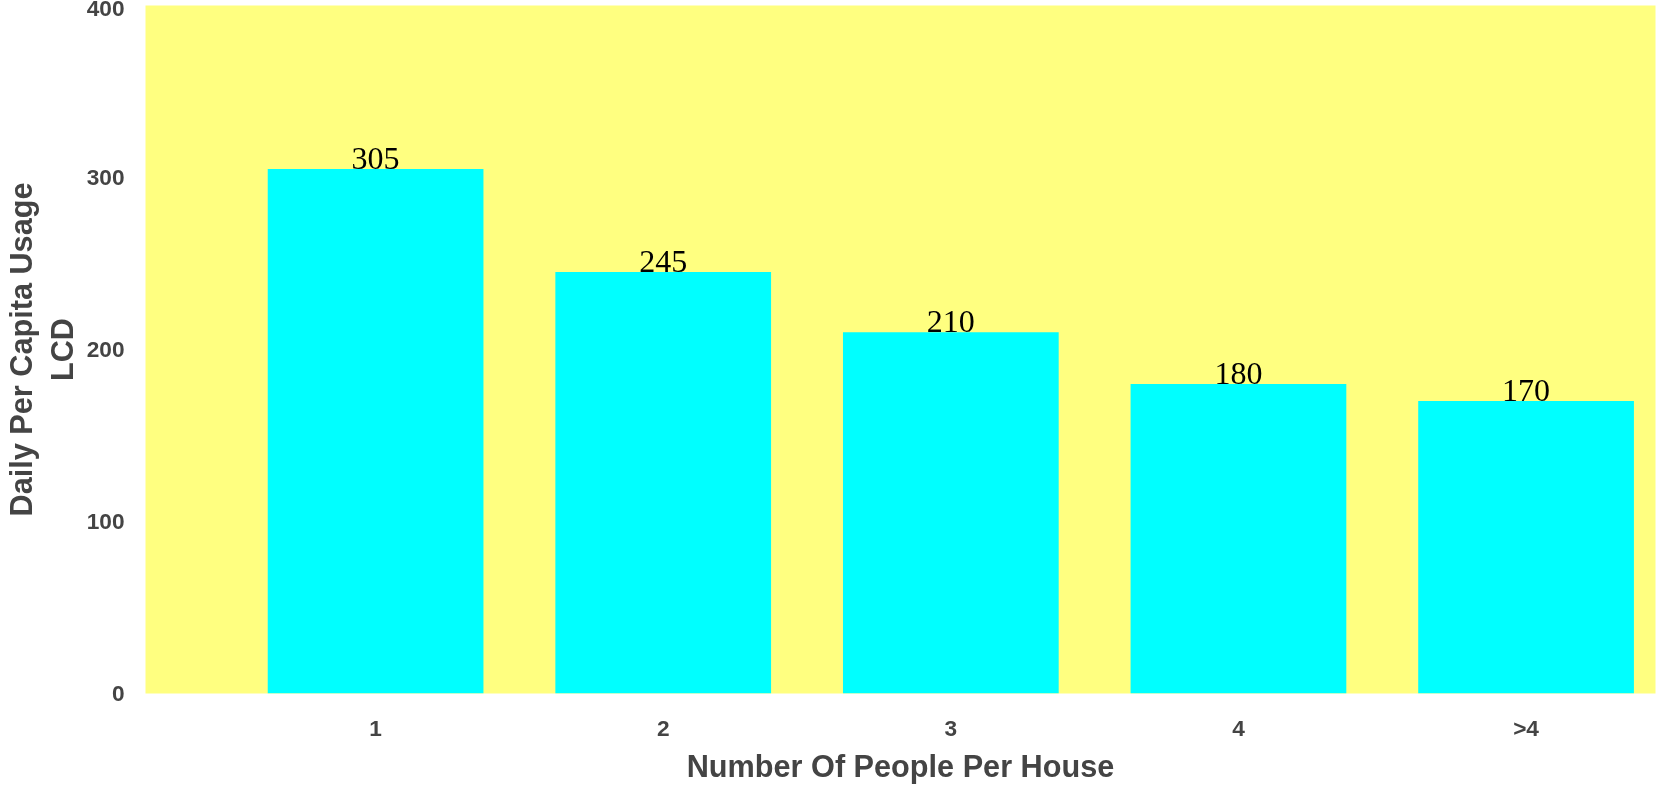  I want to click on x-tick-label: 4, so click(1239, 727).